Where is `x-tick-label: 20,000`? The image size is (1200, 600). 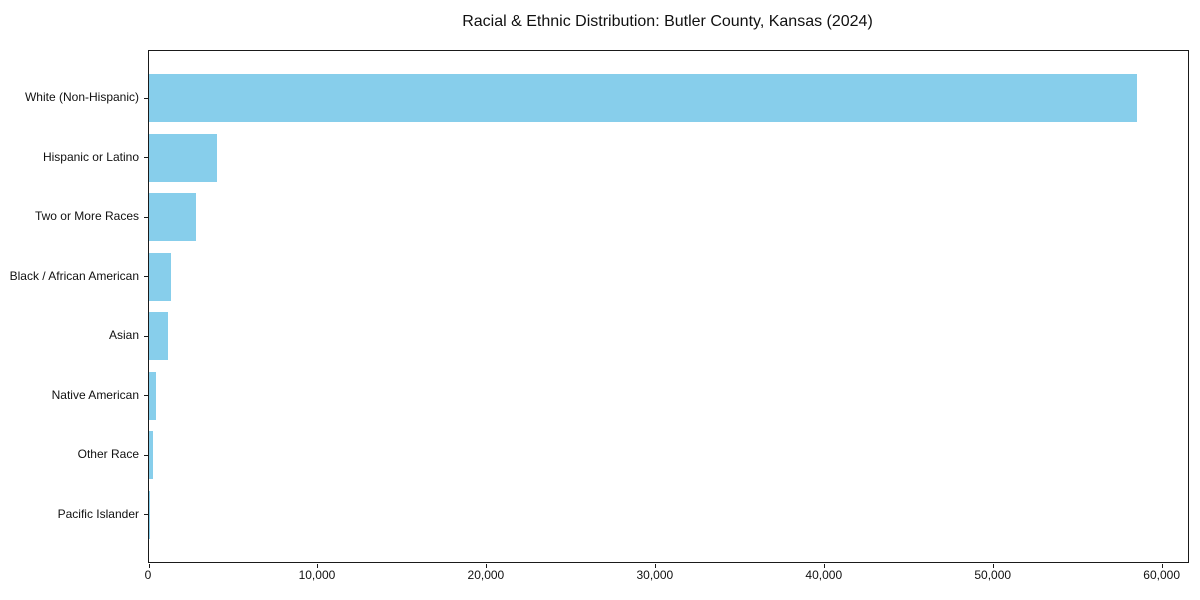
x-tick-label: 20,000 is located at coordinates (486, 575).